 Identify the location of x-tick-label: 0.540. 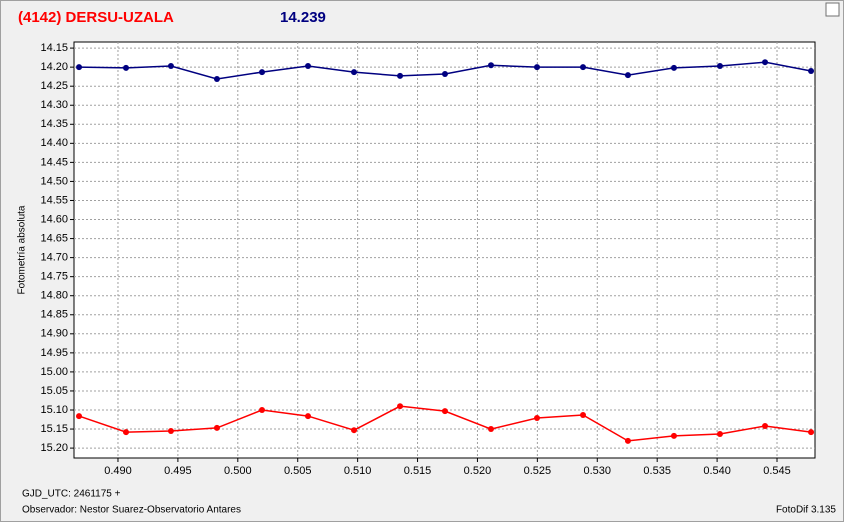
(717, 471).